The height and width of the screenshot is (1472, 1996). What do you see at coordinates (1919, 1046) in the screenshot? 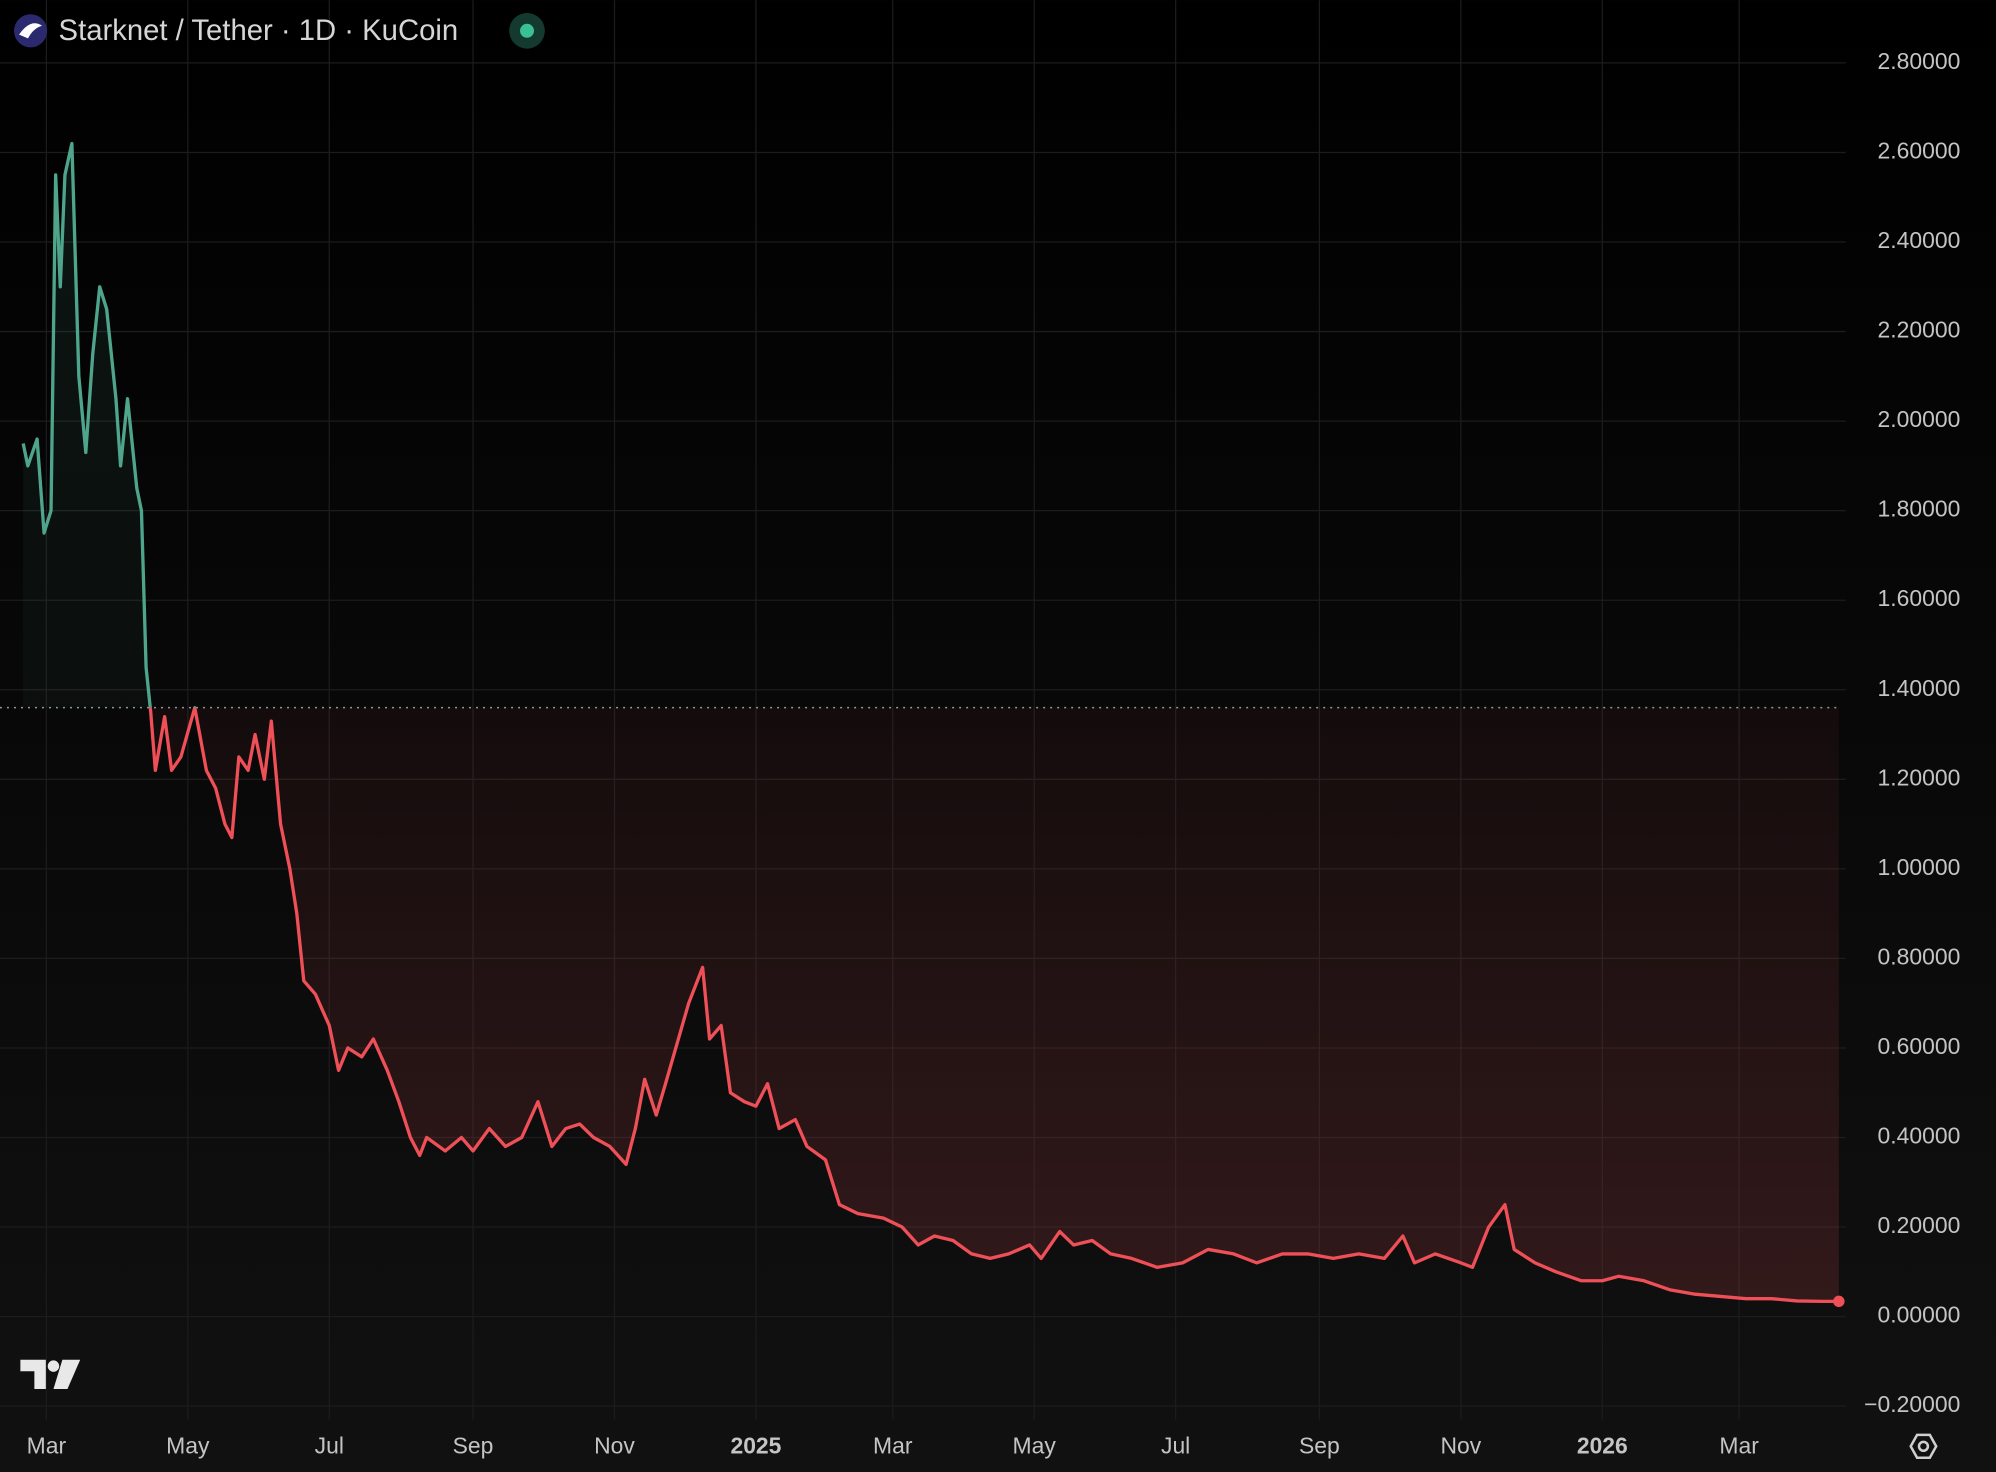
I see `y-tick-label: 0.60000` at bounding box center [1919, 1046].